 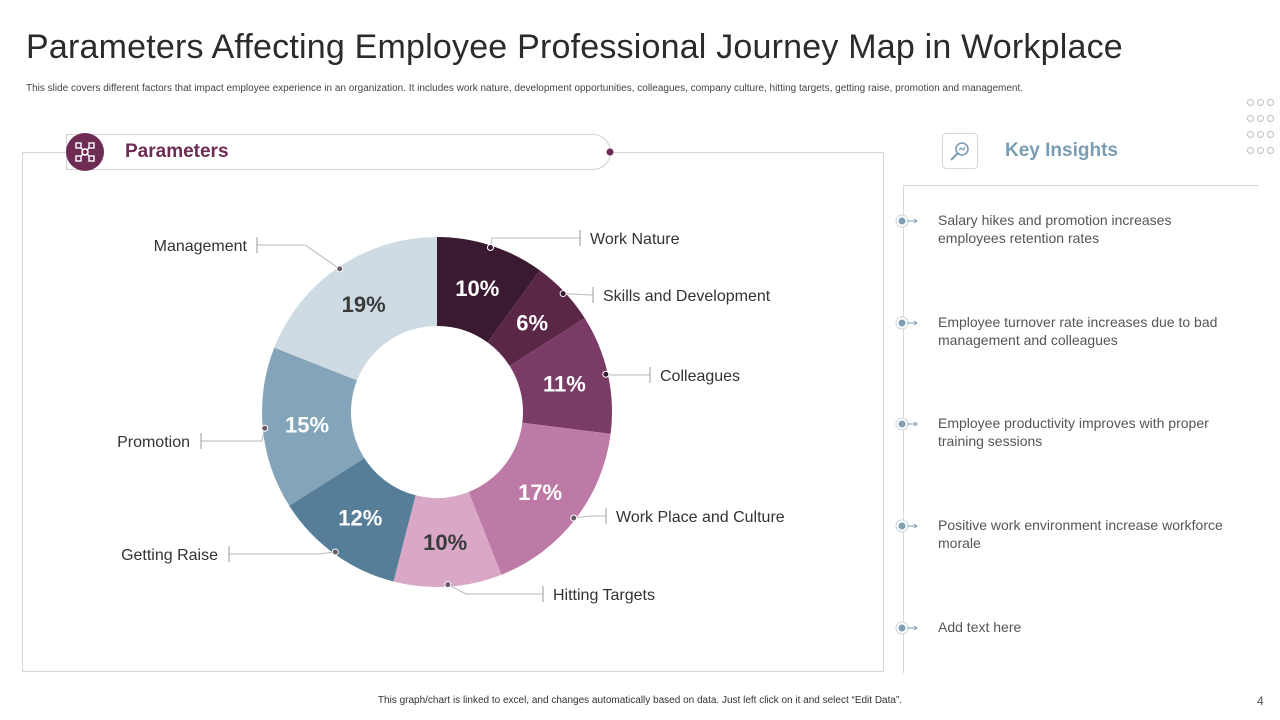 I want to click on insight-text: Add text here, so click(x=980, y=627).